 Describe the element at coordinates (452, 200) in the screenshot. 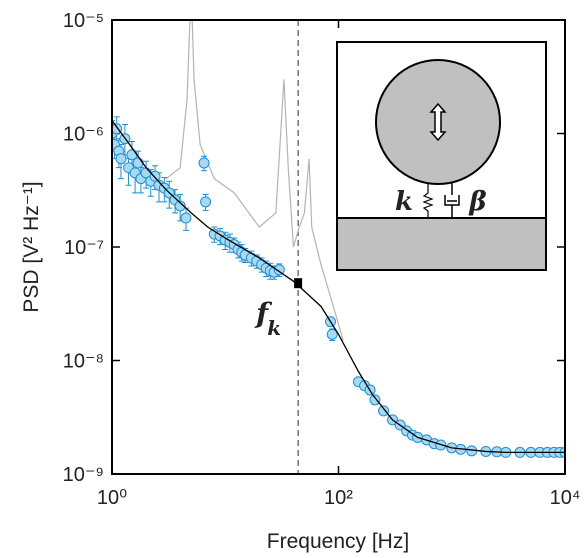

I see `inset-damper` at that location.